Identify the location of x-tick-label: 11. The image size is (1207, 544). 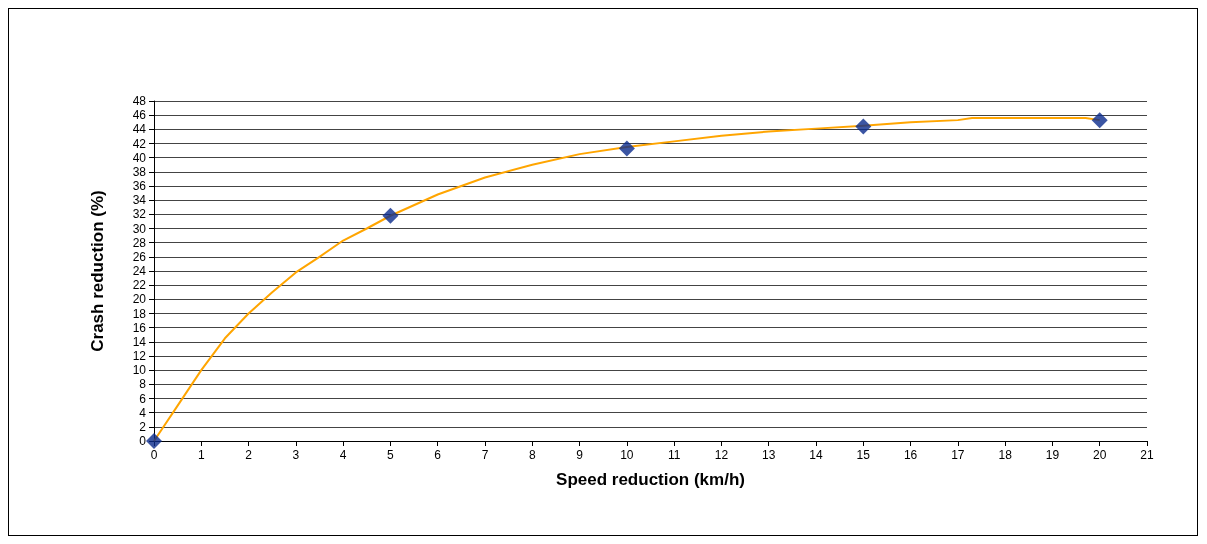
(674, 455).